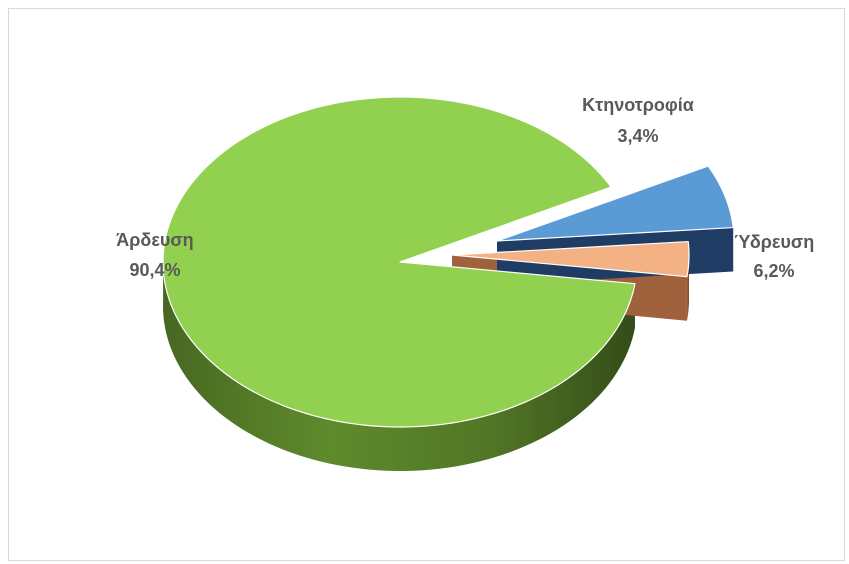 This screenshot has height=564, width=849. What do you see at coordinates (154, 240) in the screenshot?
I see `slice-label-name: Άρδευση` at bounding box center [154, 240].